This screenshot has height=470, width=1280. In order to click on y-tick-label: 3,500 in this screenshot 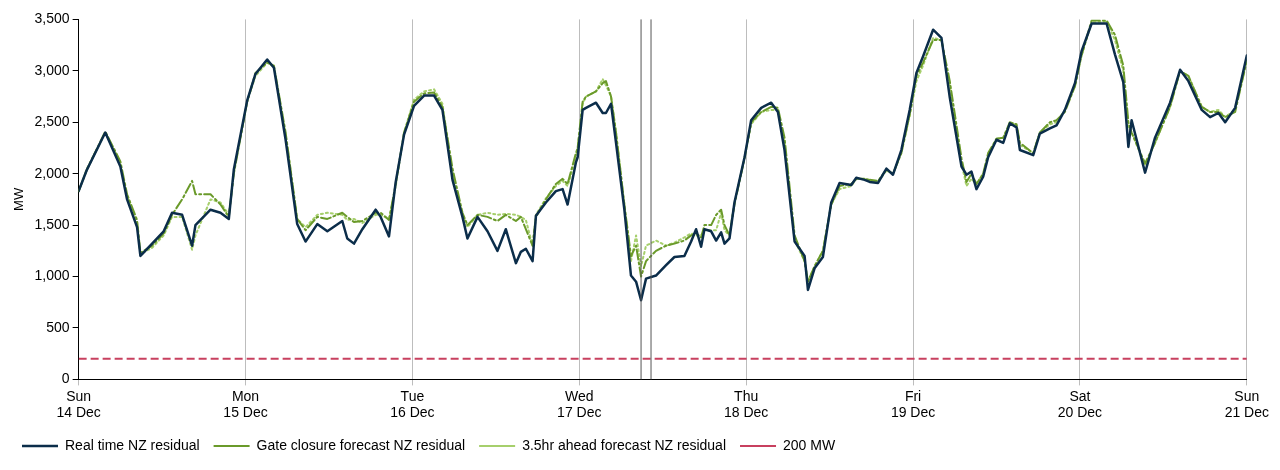, I will do `click(52, 18)`.